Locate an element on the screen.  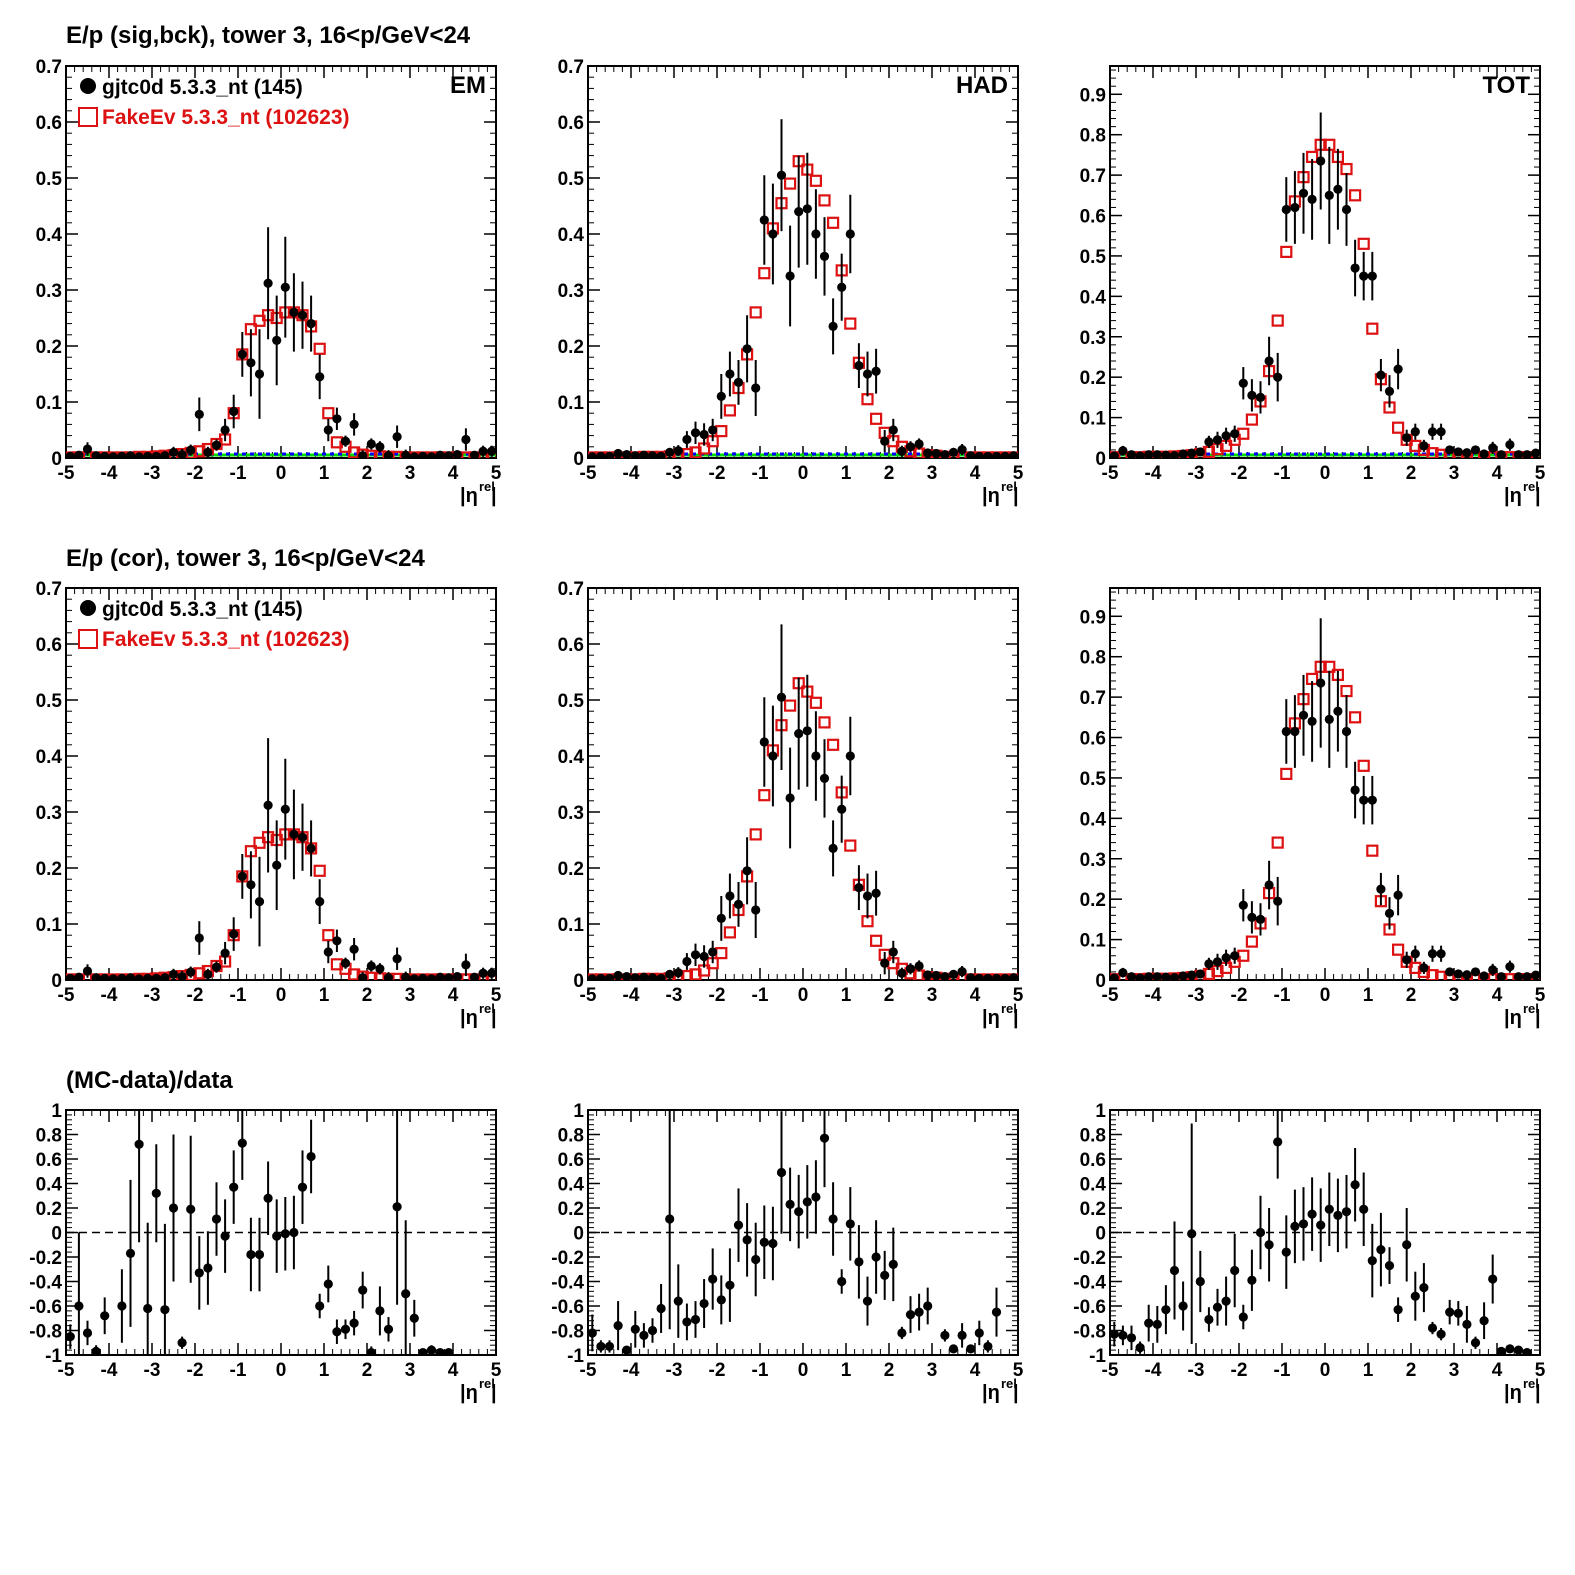
x-tick-label: 5 is located at coordinates (1018, 995).